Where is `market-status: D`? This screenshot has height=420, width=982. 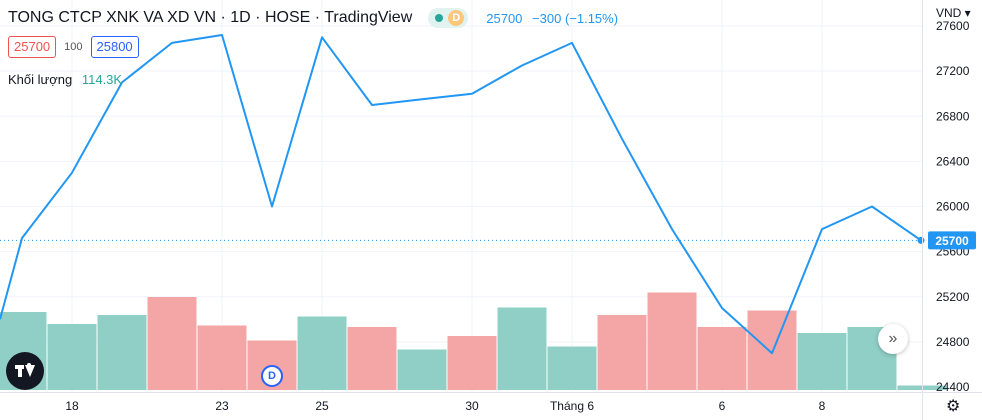 market-status: D is located at coordinates (448, 18).